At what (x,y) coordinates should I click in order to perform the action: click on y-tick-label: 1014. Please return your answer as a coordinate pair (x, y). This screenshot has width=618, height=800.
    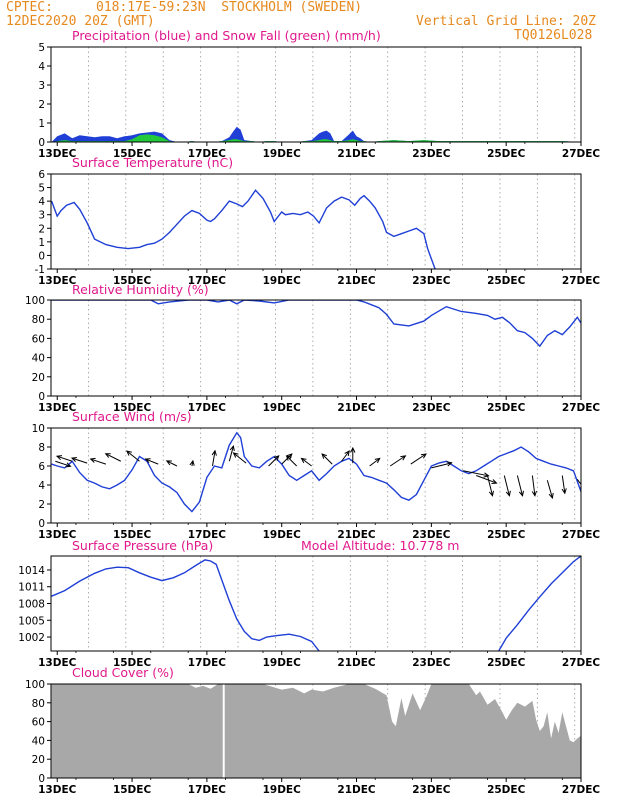
    Looking at the image, I should click on (31, 571).